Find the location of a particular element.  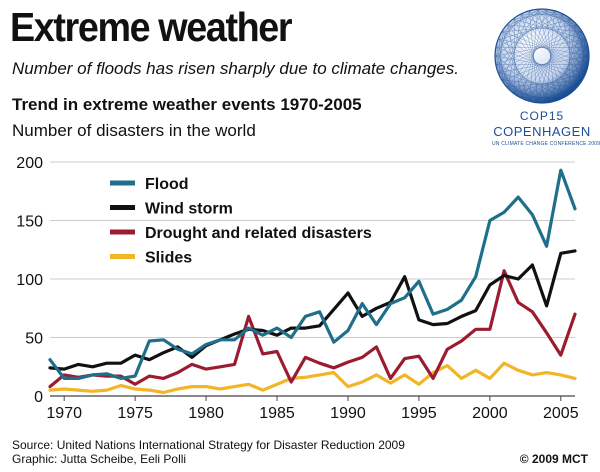

x-tick-label: 2000 is located at coordinates (490, 413).